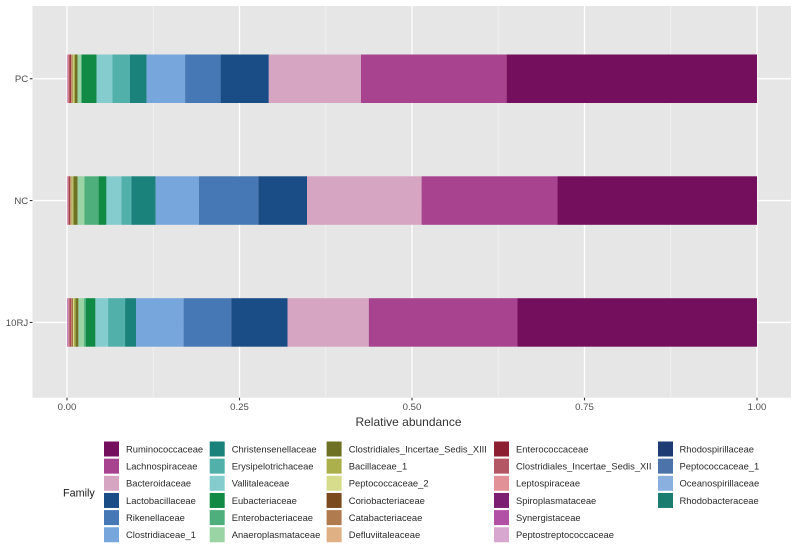 This screenshot has width=800, height=553. What do you see at coordinates (720, 483) in the screenshot?
I see `svg-text: Oceanospirillaceae` at bounding box center [720, 483].